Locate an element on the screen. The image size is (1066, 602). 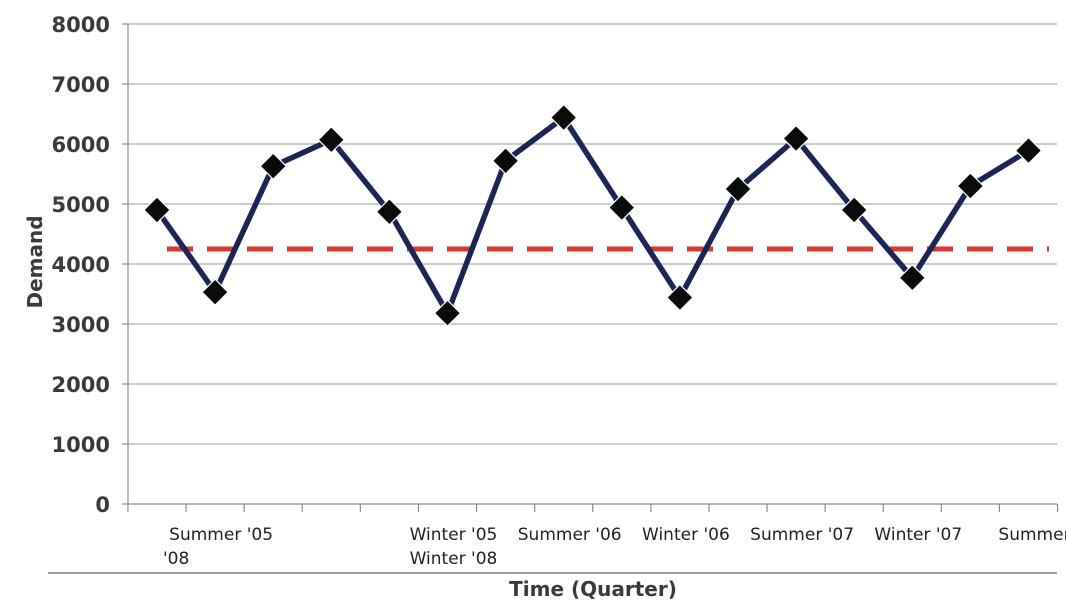
x-tick-label: Summer '07 is located at coordinates (802, 535).